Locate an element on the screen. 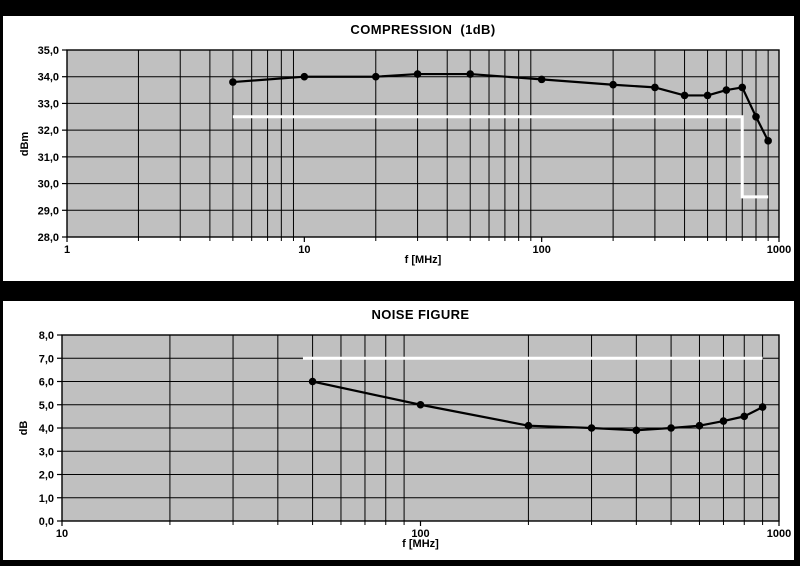  y-tick-label: 32,0 is located at coordinates (48, 131).